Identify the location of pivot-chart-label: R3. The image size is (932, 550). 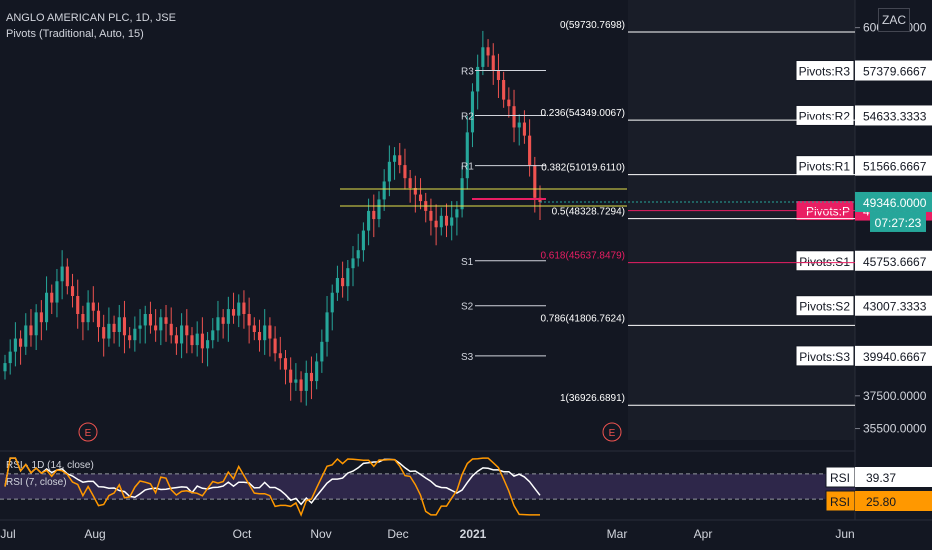
(467, 72).